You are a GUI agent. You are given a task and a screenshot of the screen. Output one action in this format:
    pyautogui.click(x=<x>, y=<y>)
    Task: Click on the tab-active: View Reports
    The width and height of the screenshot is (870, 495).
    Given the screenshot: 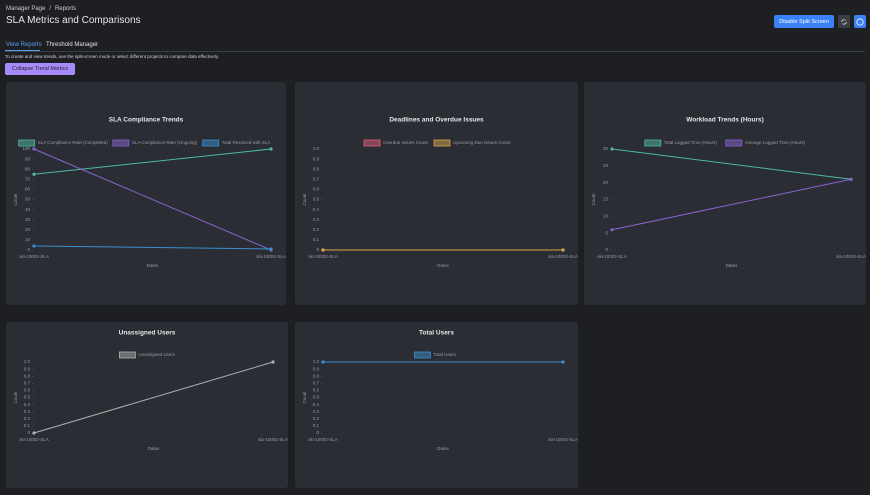 What is the action you would take?
    pyautogui.click(x=24, y=45)
    